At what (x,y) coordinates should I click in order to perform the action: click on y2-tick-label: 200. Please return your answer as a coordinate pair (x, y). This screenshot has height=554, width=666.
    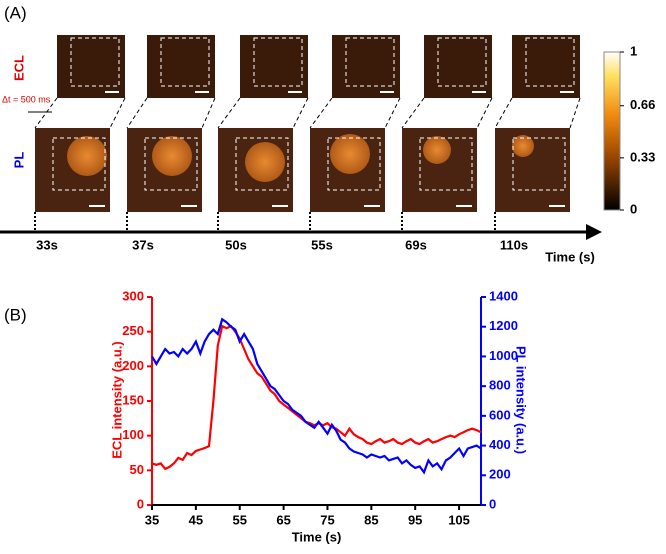
    Looking at the image, I should click on (500, 474).